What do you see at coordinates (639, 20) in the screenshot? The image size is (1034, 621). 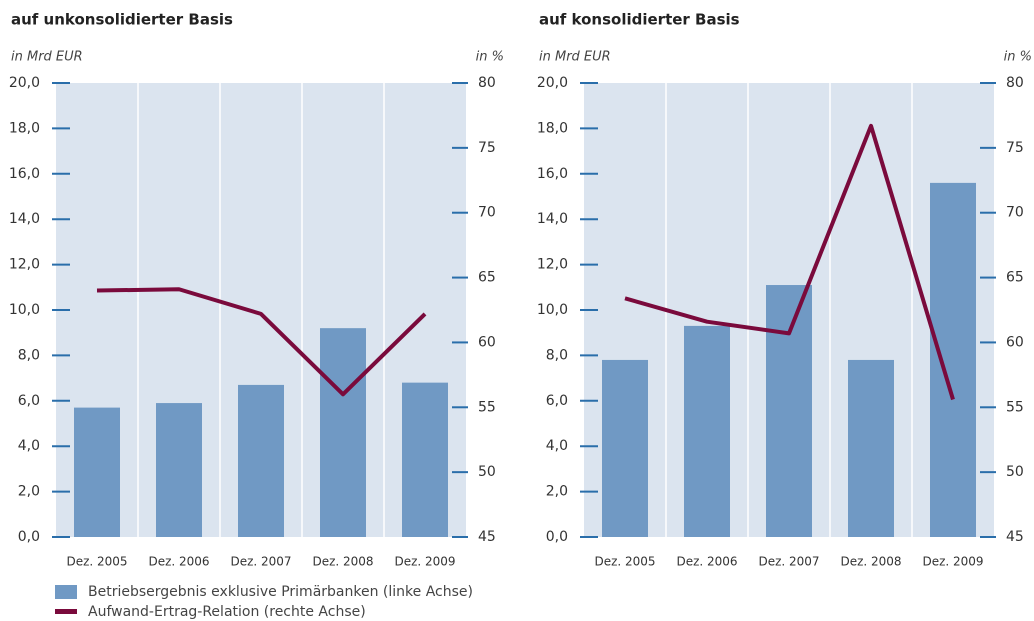 I see `chart-title: auf konsolidierter Basis` at bounding box center [639, 20].